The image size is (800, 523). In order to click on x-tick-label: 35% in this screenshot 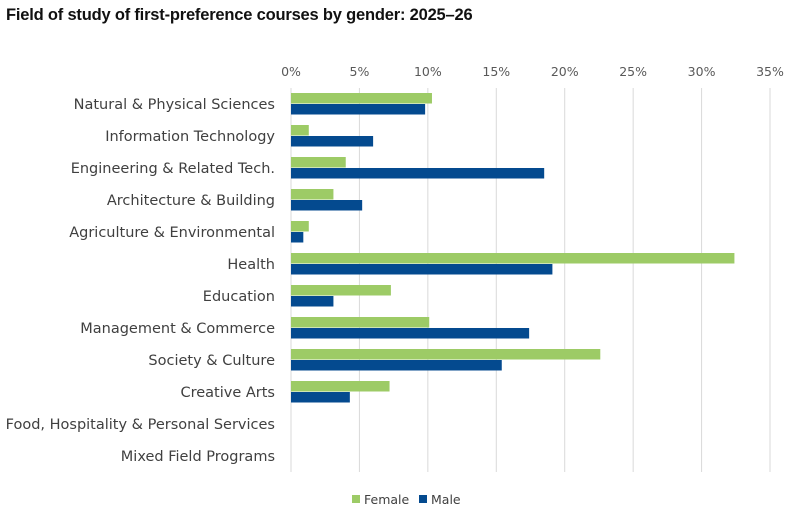, I will do `click(770, 71)`.